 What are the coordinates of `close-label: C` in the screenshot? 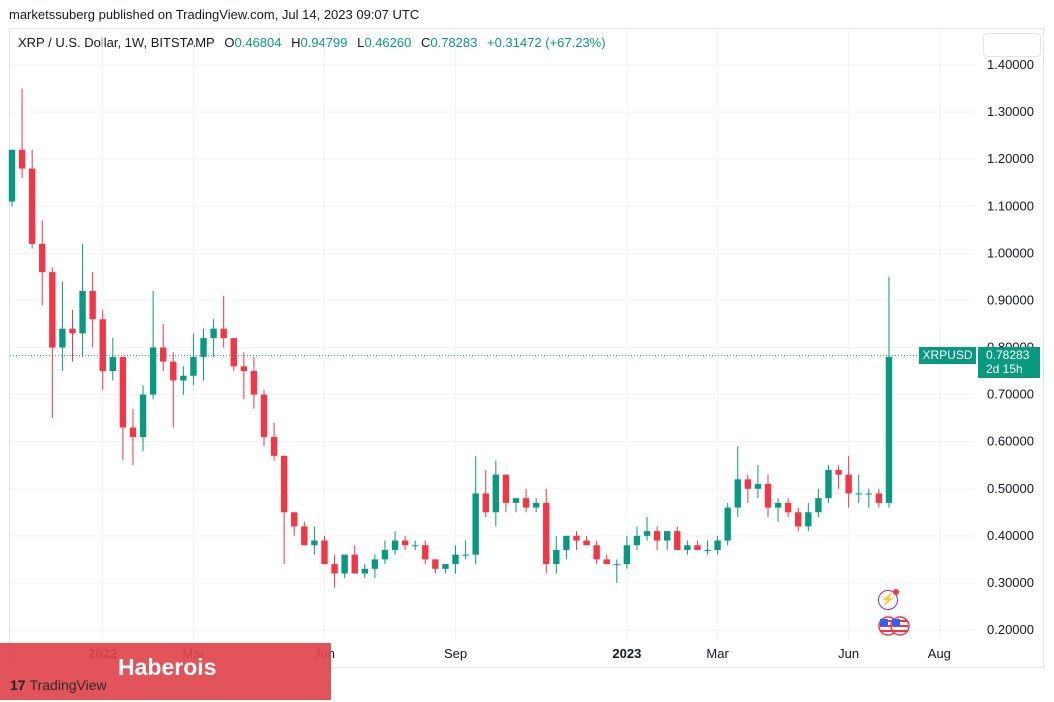 It's located at (425, 42).